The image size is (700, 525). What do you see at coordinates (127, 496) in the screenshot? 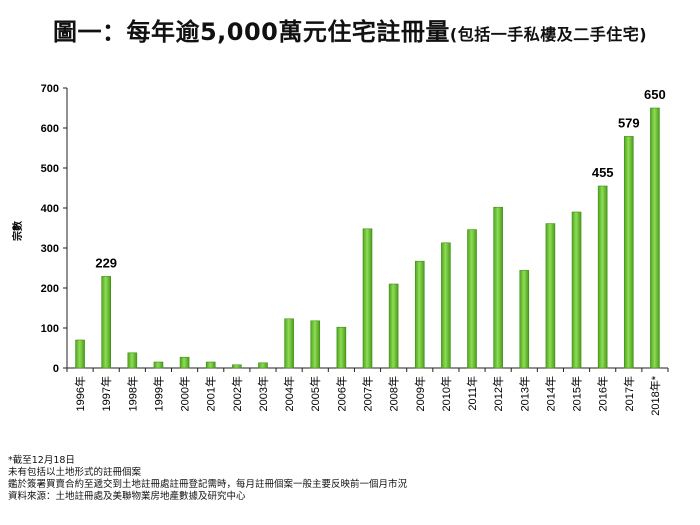
I see `footnote-source: 資料來源：土地註冊處及美聯物業房地產數據及研究中心` at bounding box center [127, 496].